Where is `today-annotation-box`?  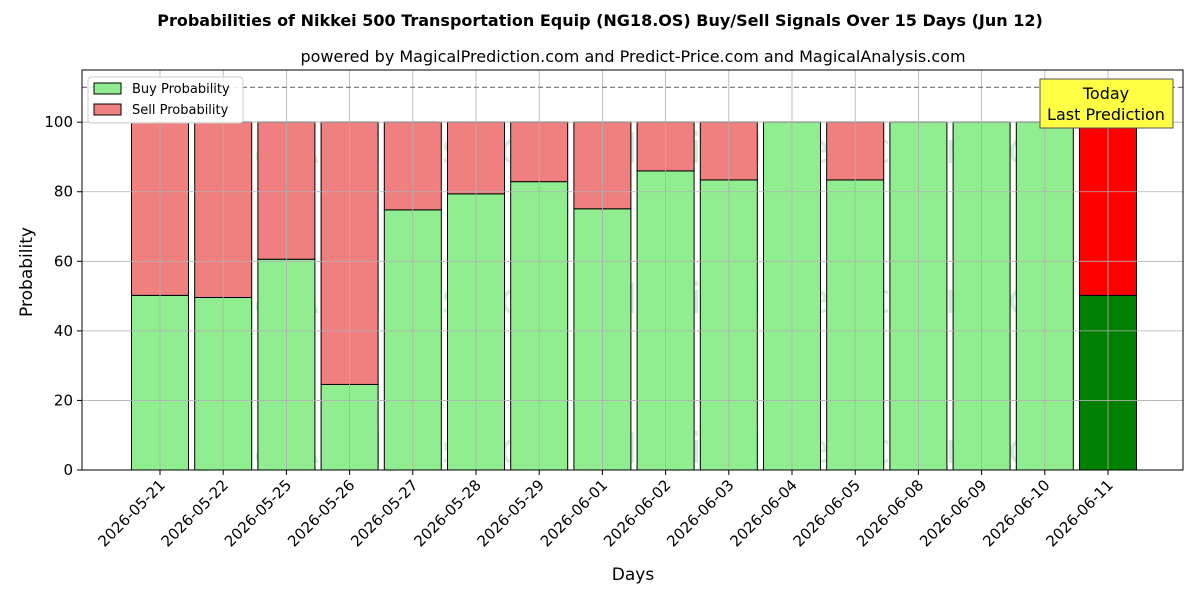 today-annotation-box is located at coordinates (1106, 103).